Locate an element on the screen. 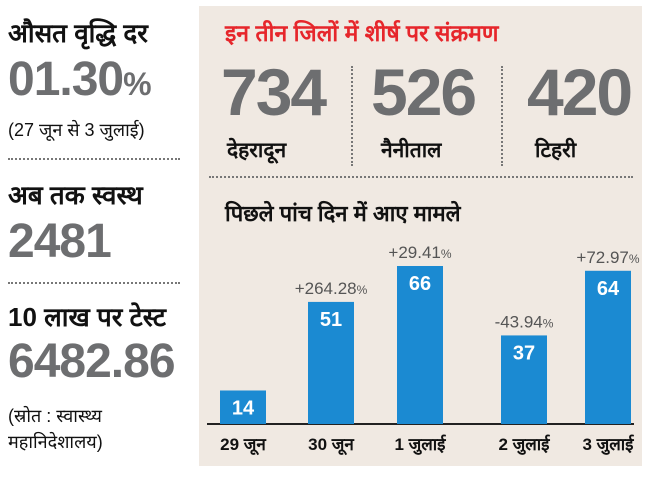  change-label: +264.28% is located at coordinates (331, 288).